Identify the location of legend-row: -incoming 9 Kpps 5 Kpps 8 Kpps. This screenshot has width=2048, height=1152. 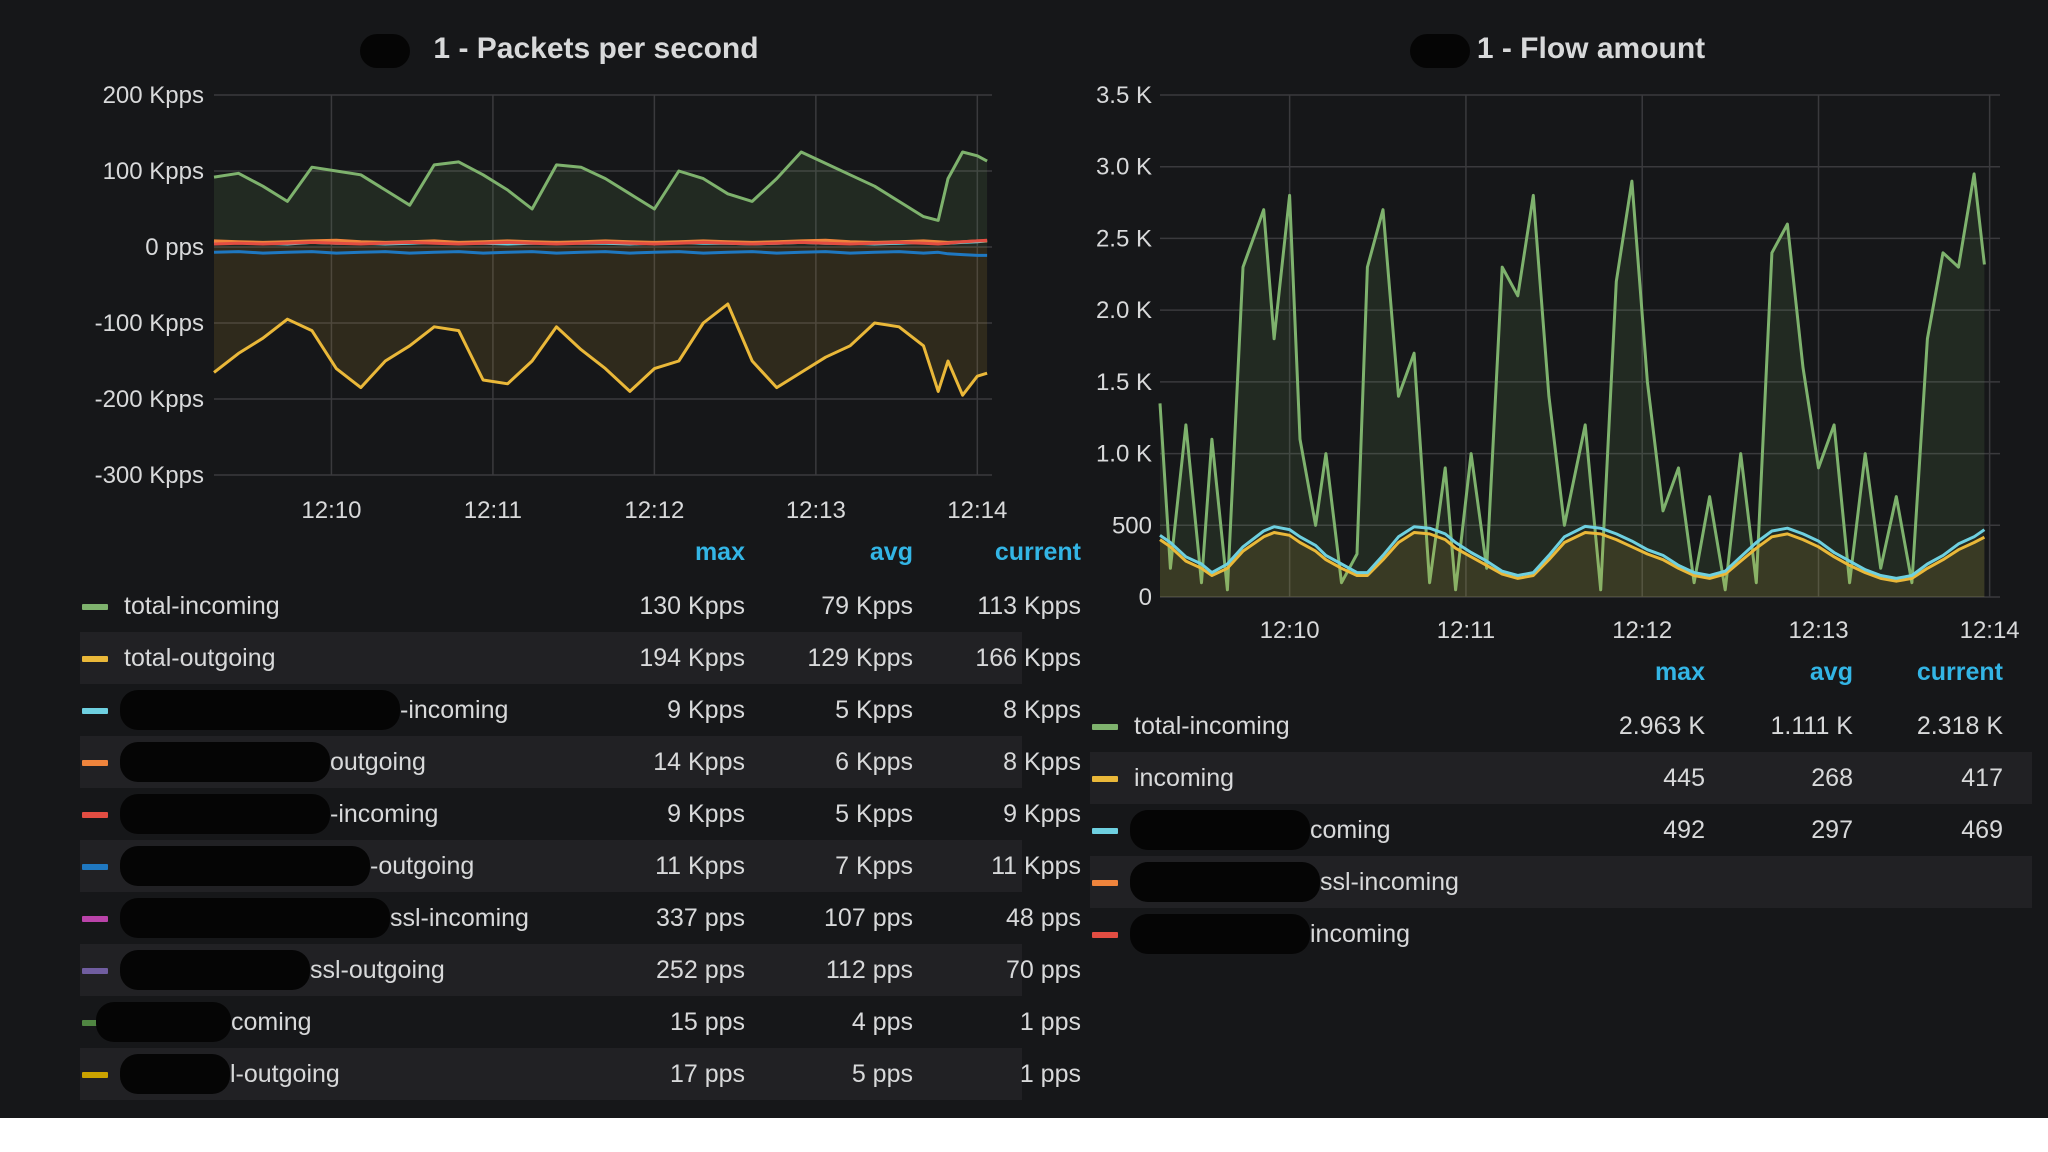
(580, 710).